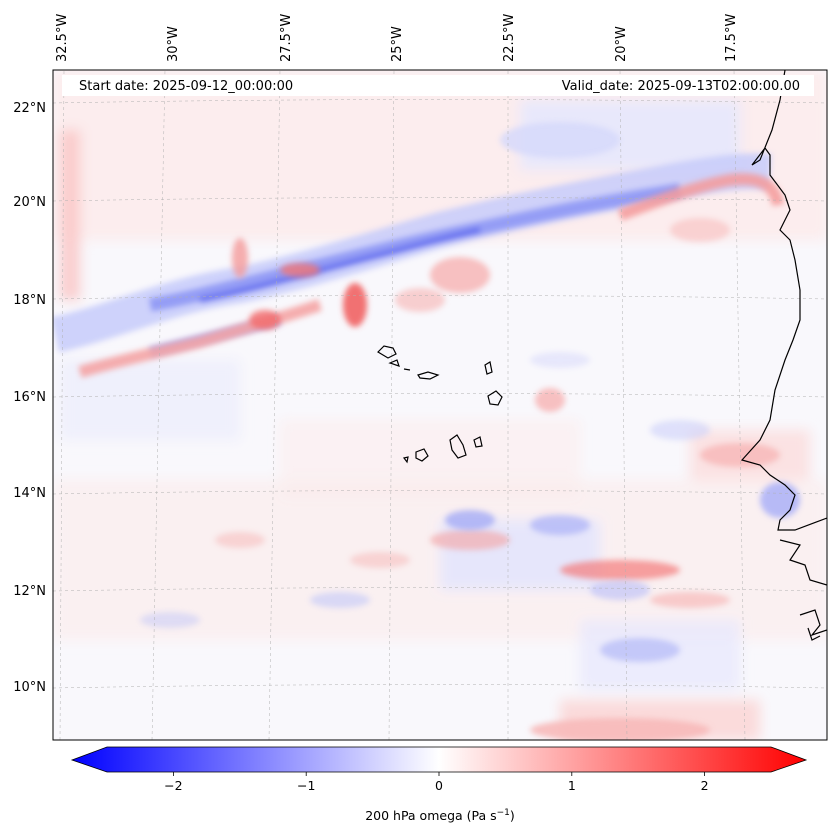  I want to click on cape-verde-brava, so click(405, 460).